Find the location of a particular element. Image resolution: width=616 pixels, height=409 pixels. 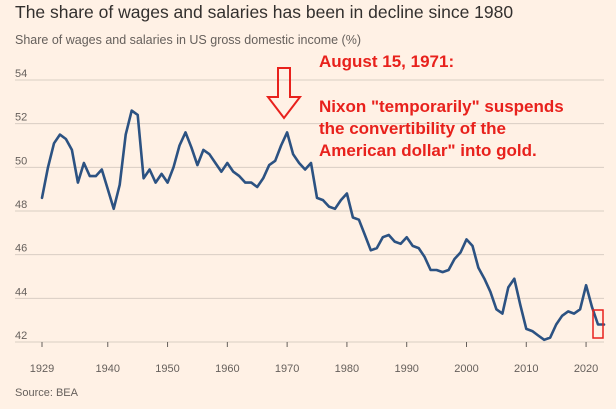

y-tick-label: 42 is located at coordinates (21, 336).